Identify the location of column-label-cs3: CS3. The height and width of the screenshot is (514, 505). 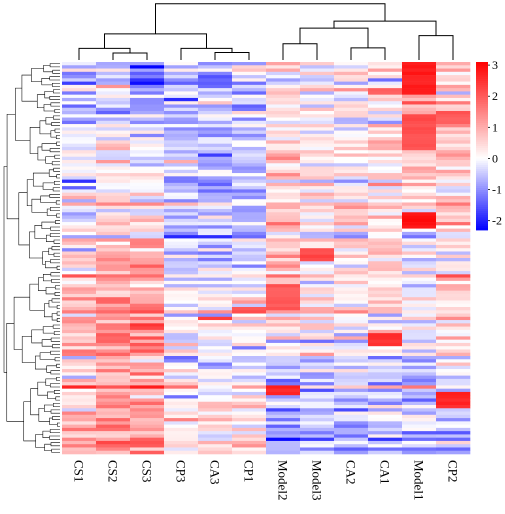
(147, 471).